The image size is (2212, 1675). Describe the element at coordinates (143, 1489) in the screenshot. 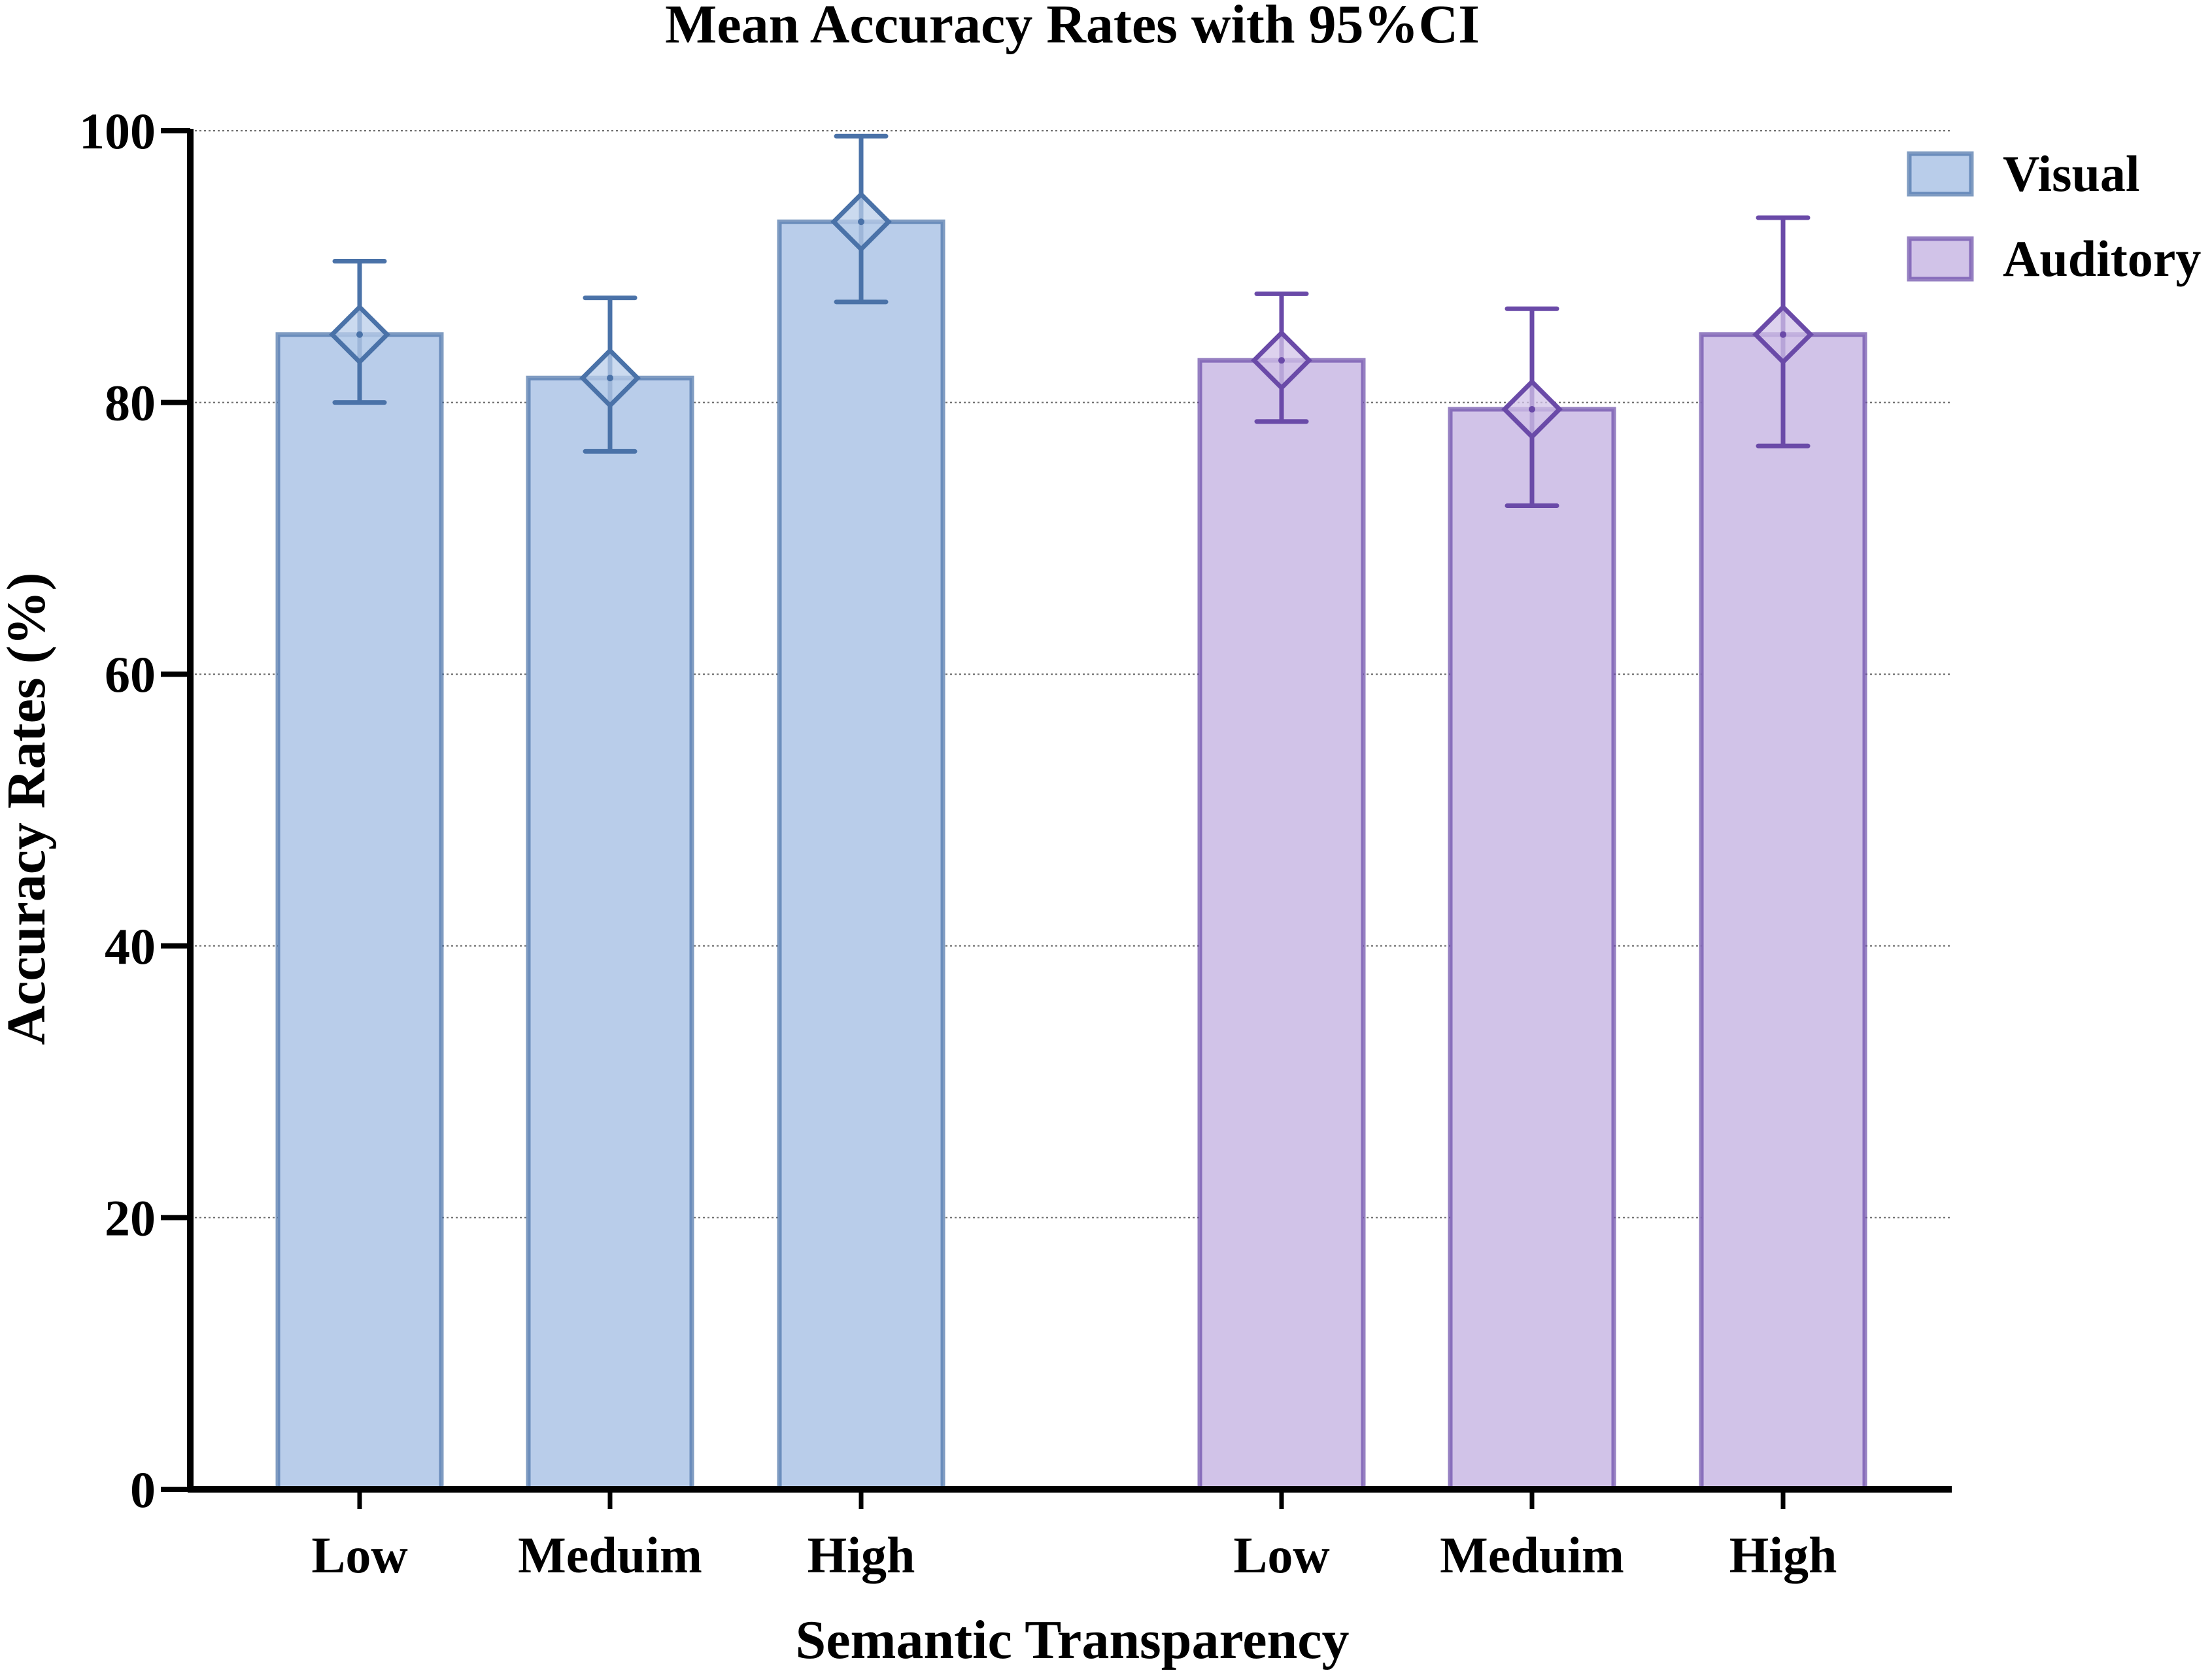

I see `y-tick-label: 0` at that location.